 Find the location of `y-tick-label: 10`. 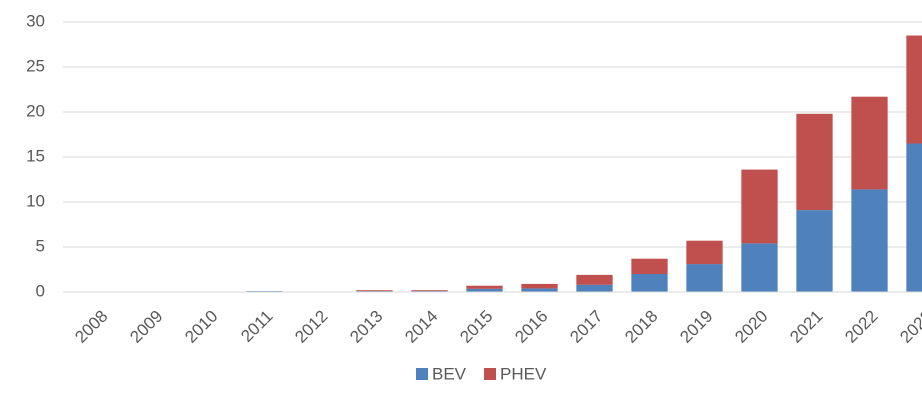

y-tick-label: 10 is located at coordinates (35, 200).